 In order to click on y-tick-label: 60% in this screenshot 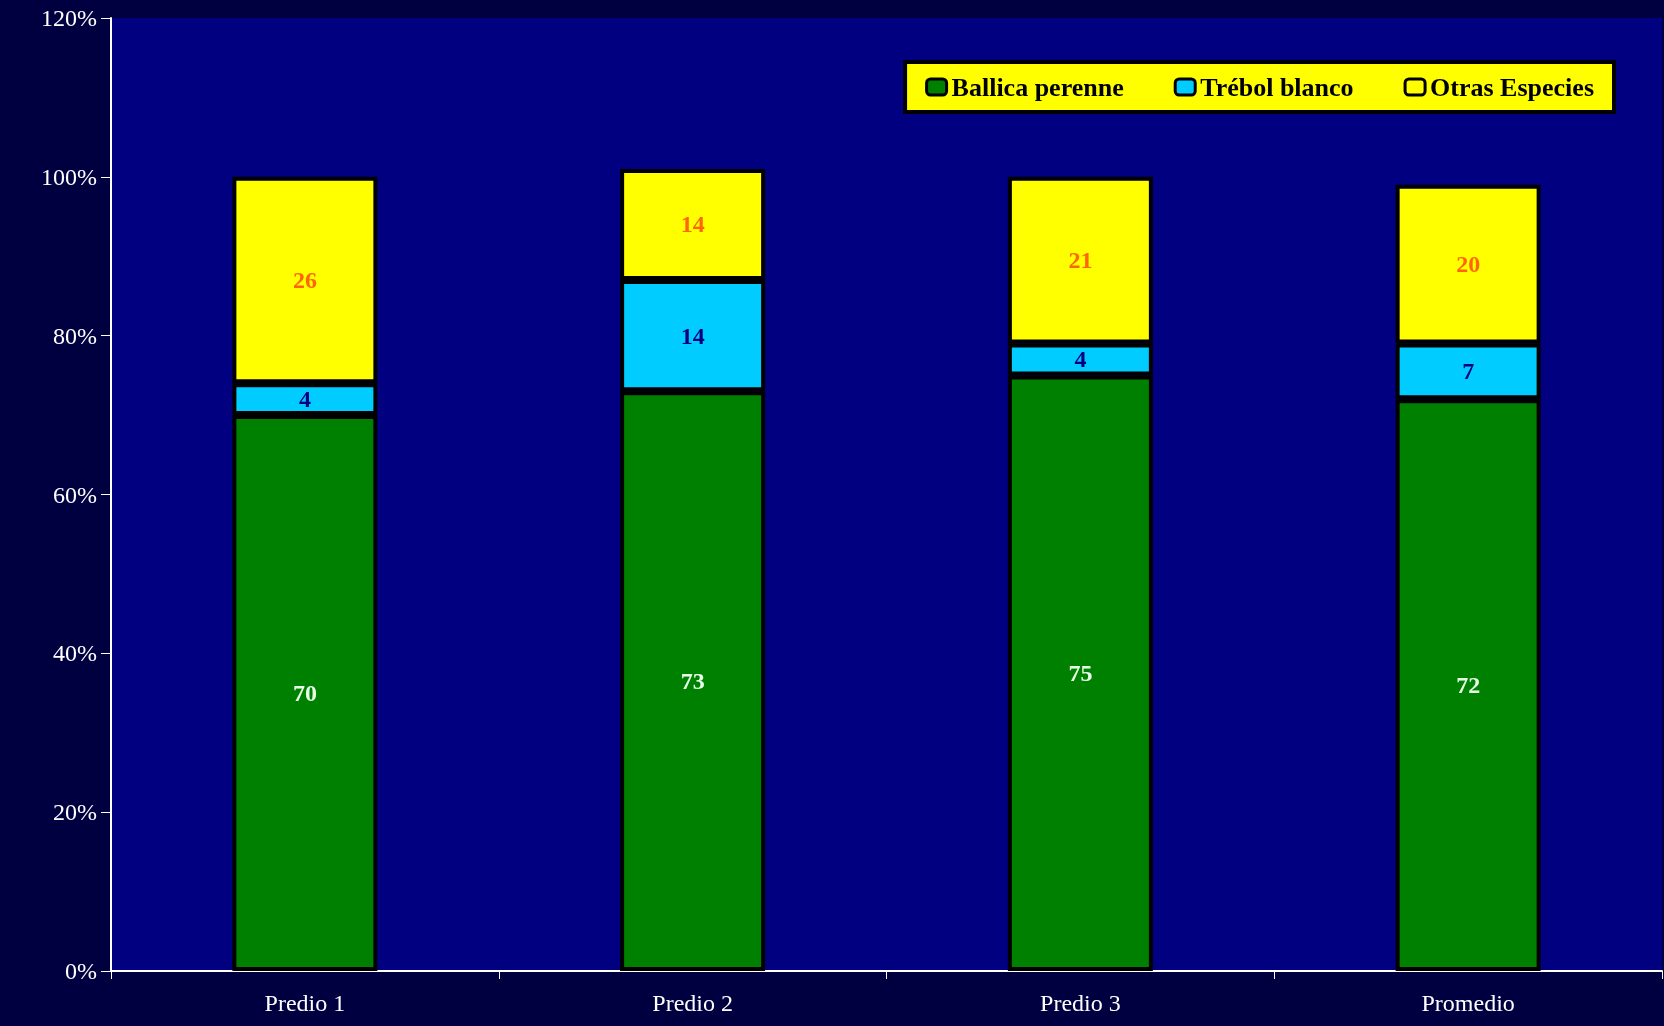, I will do `click(75, 494)`.